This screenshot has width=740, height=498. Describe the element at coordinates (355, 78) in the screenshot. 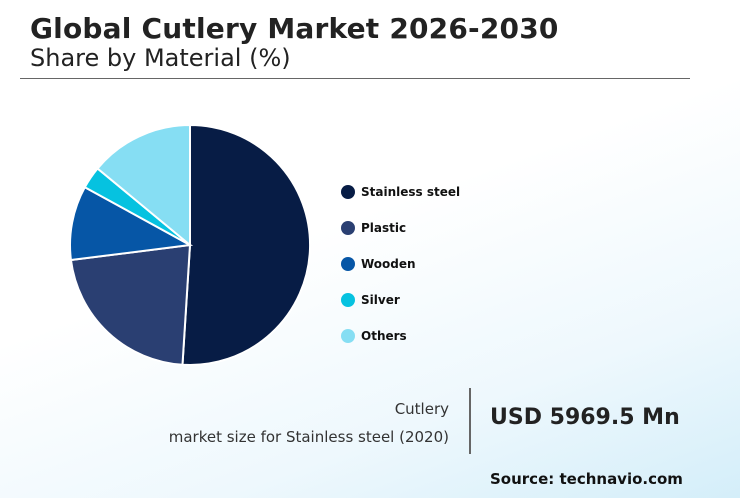

I see `header-divider` at that location.